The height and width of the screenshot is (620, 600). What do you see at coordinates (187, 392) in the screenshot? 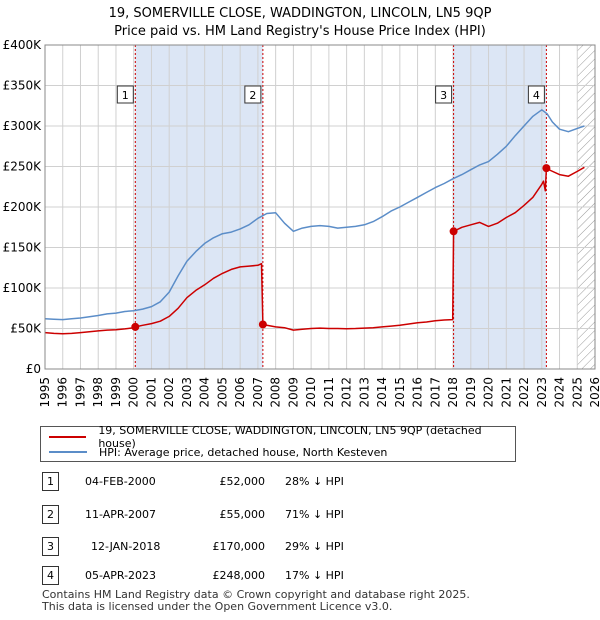
I see `x-tick-label: 2003` at bounding box center [187, 392].